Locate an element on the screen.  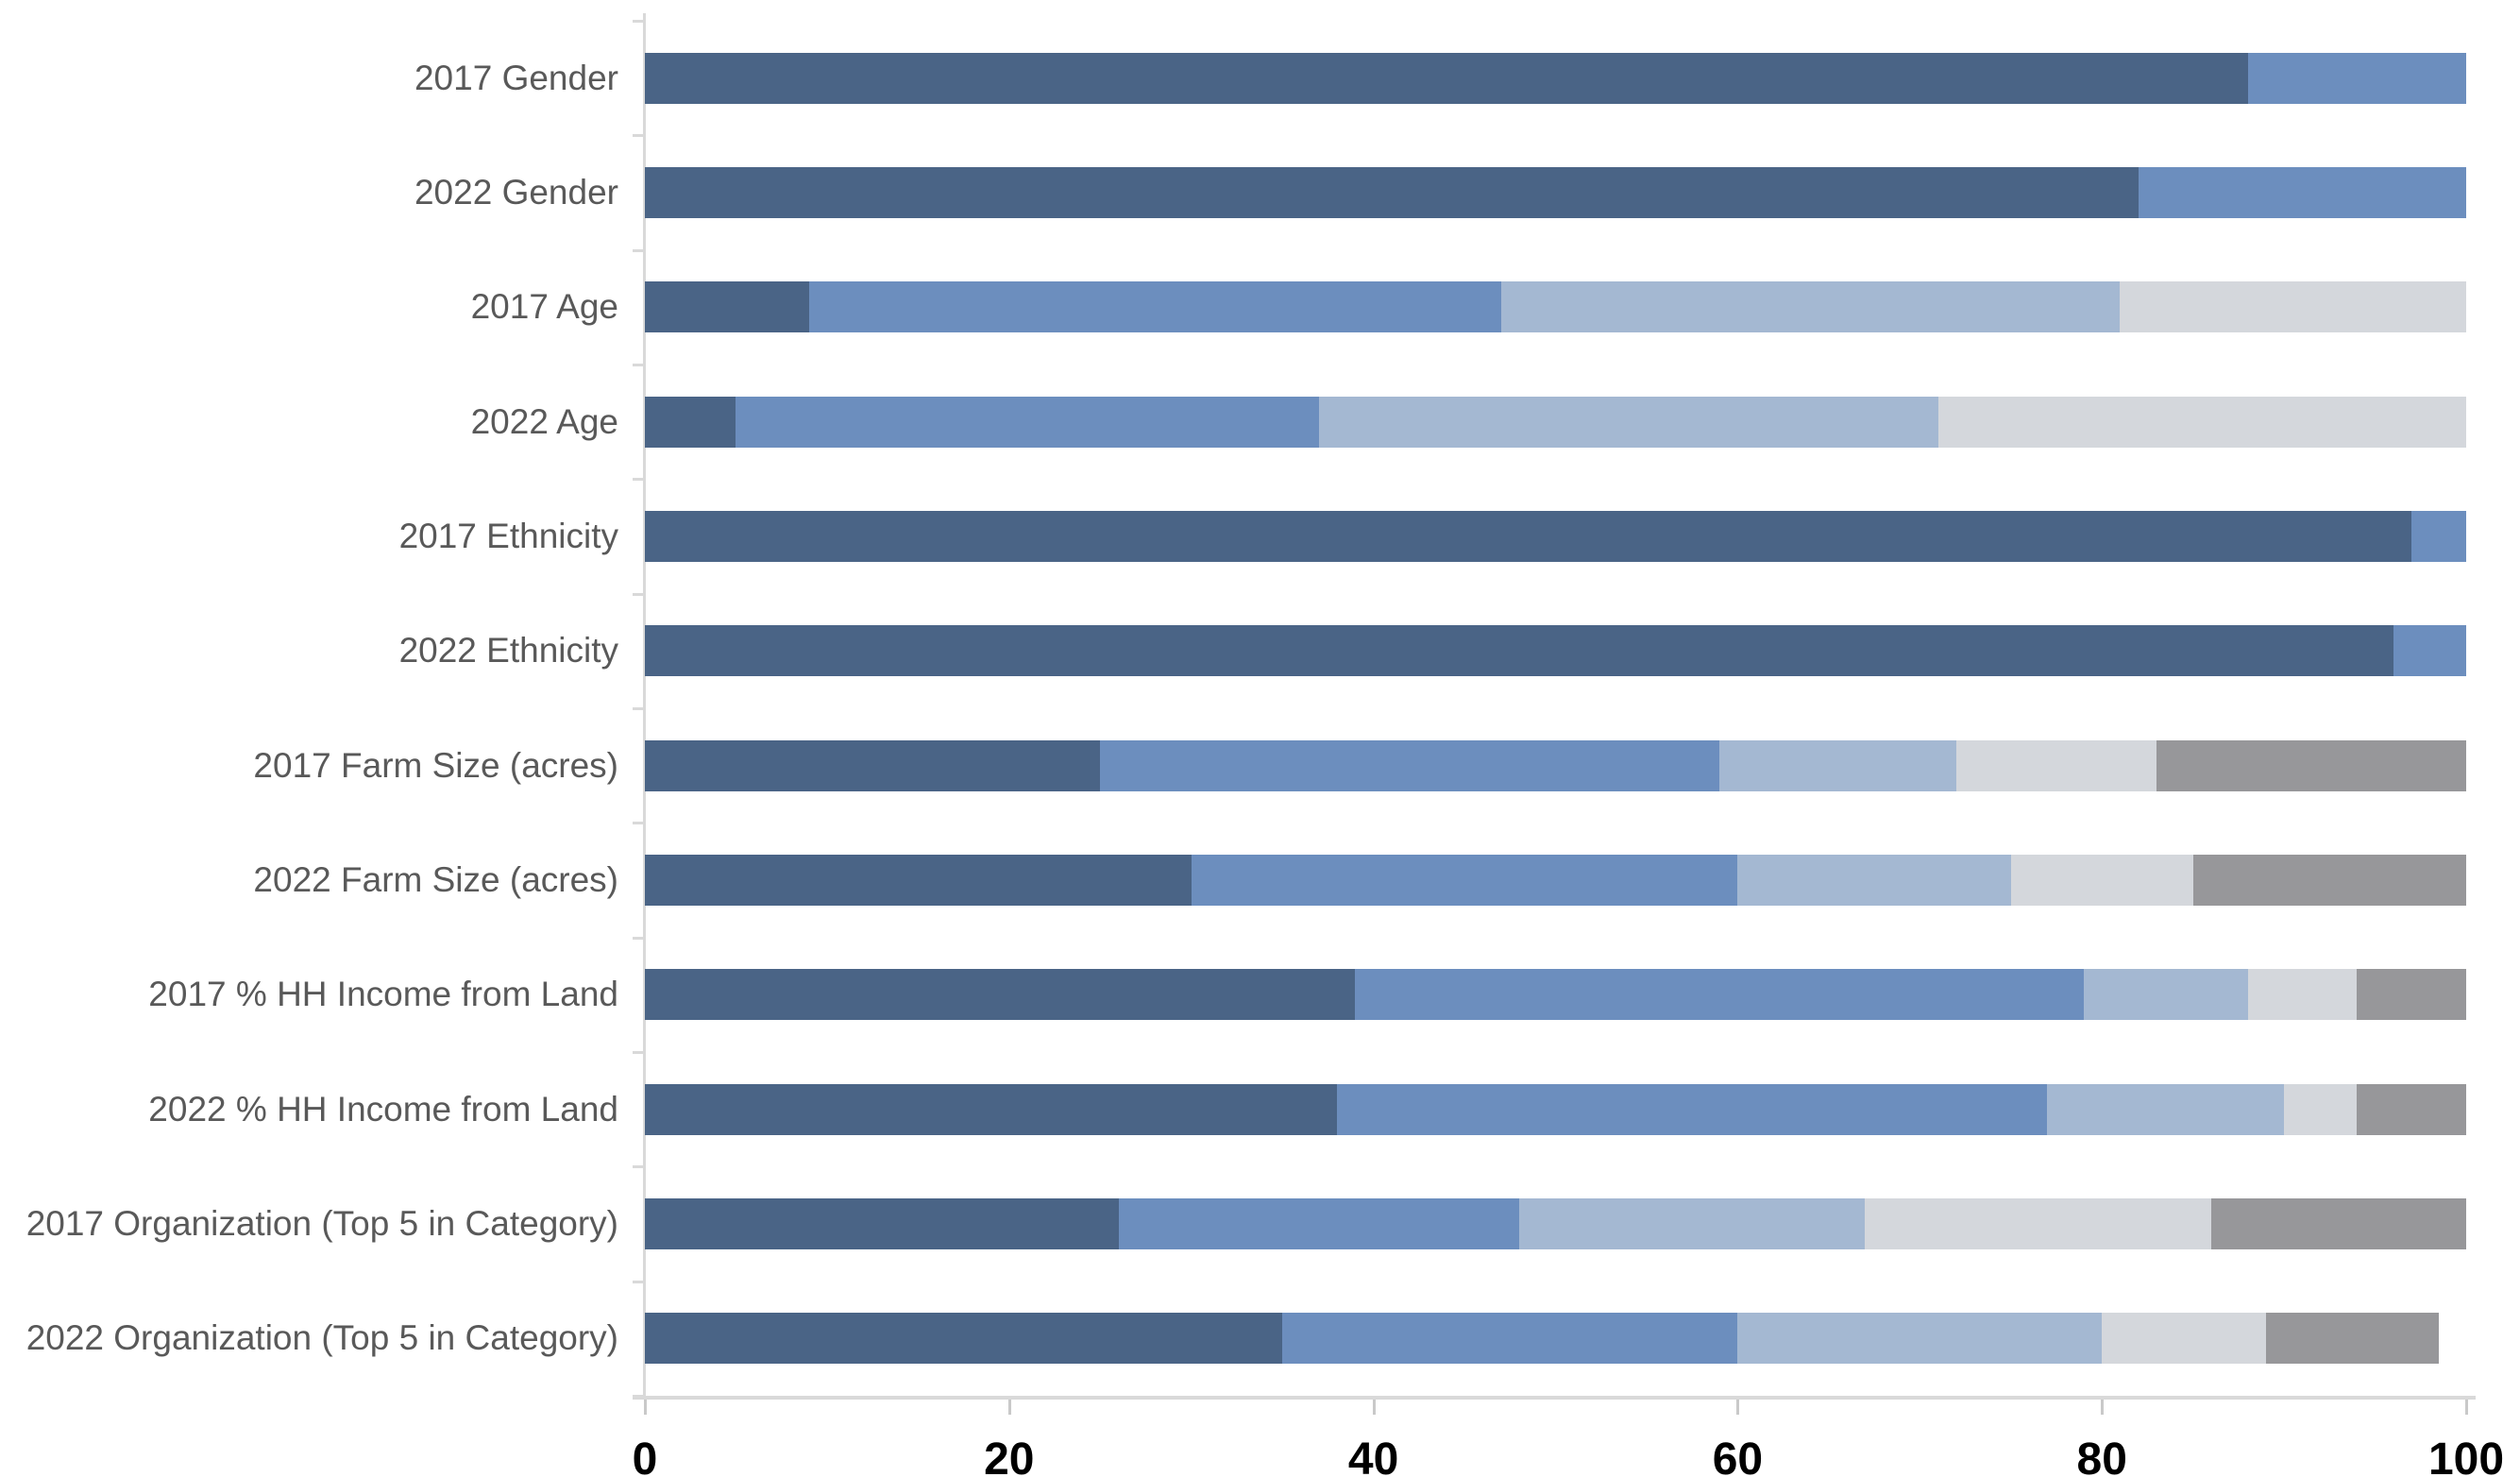
category-label: 2022 Organization (Top 5 in Category) is located at coordinates (321, 1338).